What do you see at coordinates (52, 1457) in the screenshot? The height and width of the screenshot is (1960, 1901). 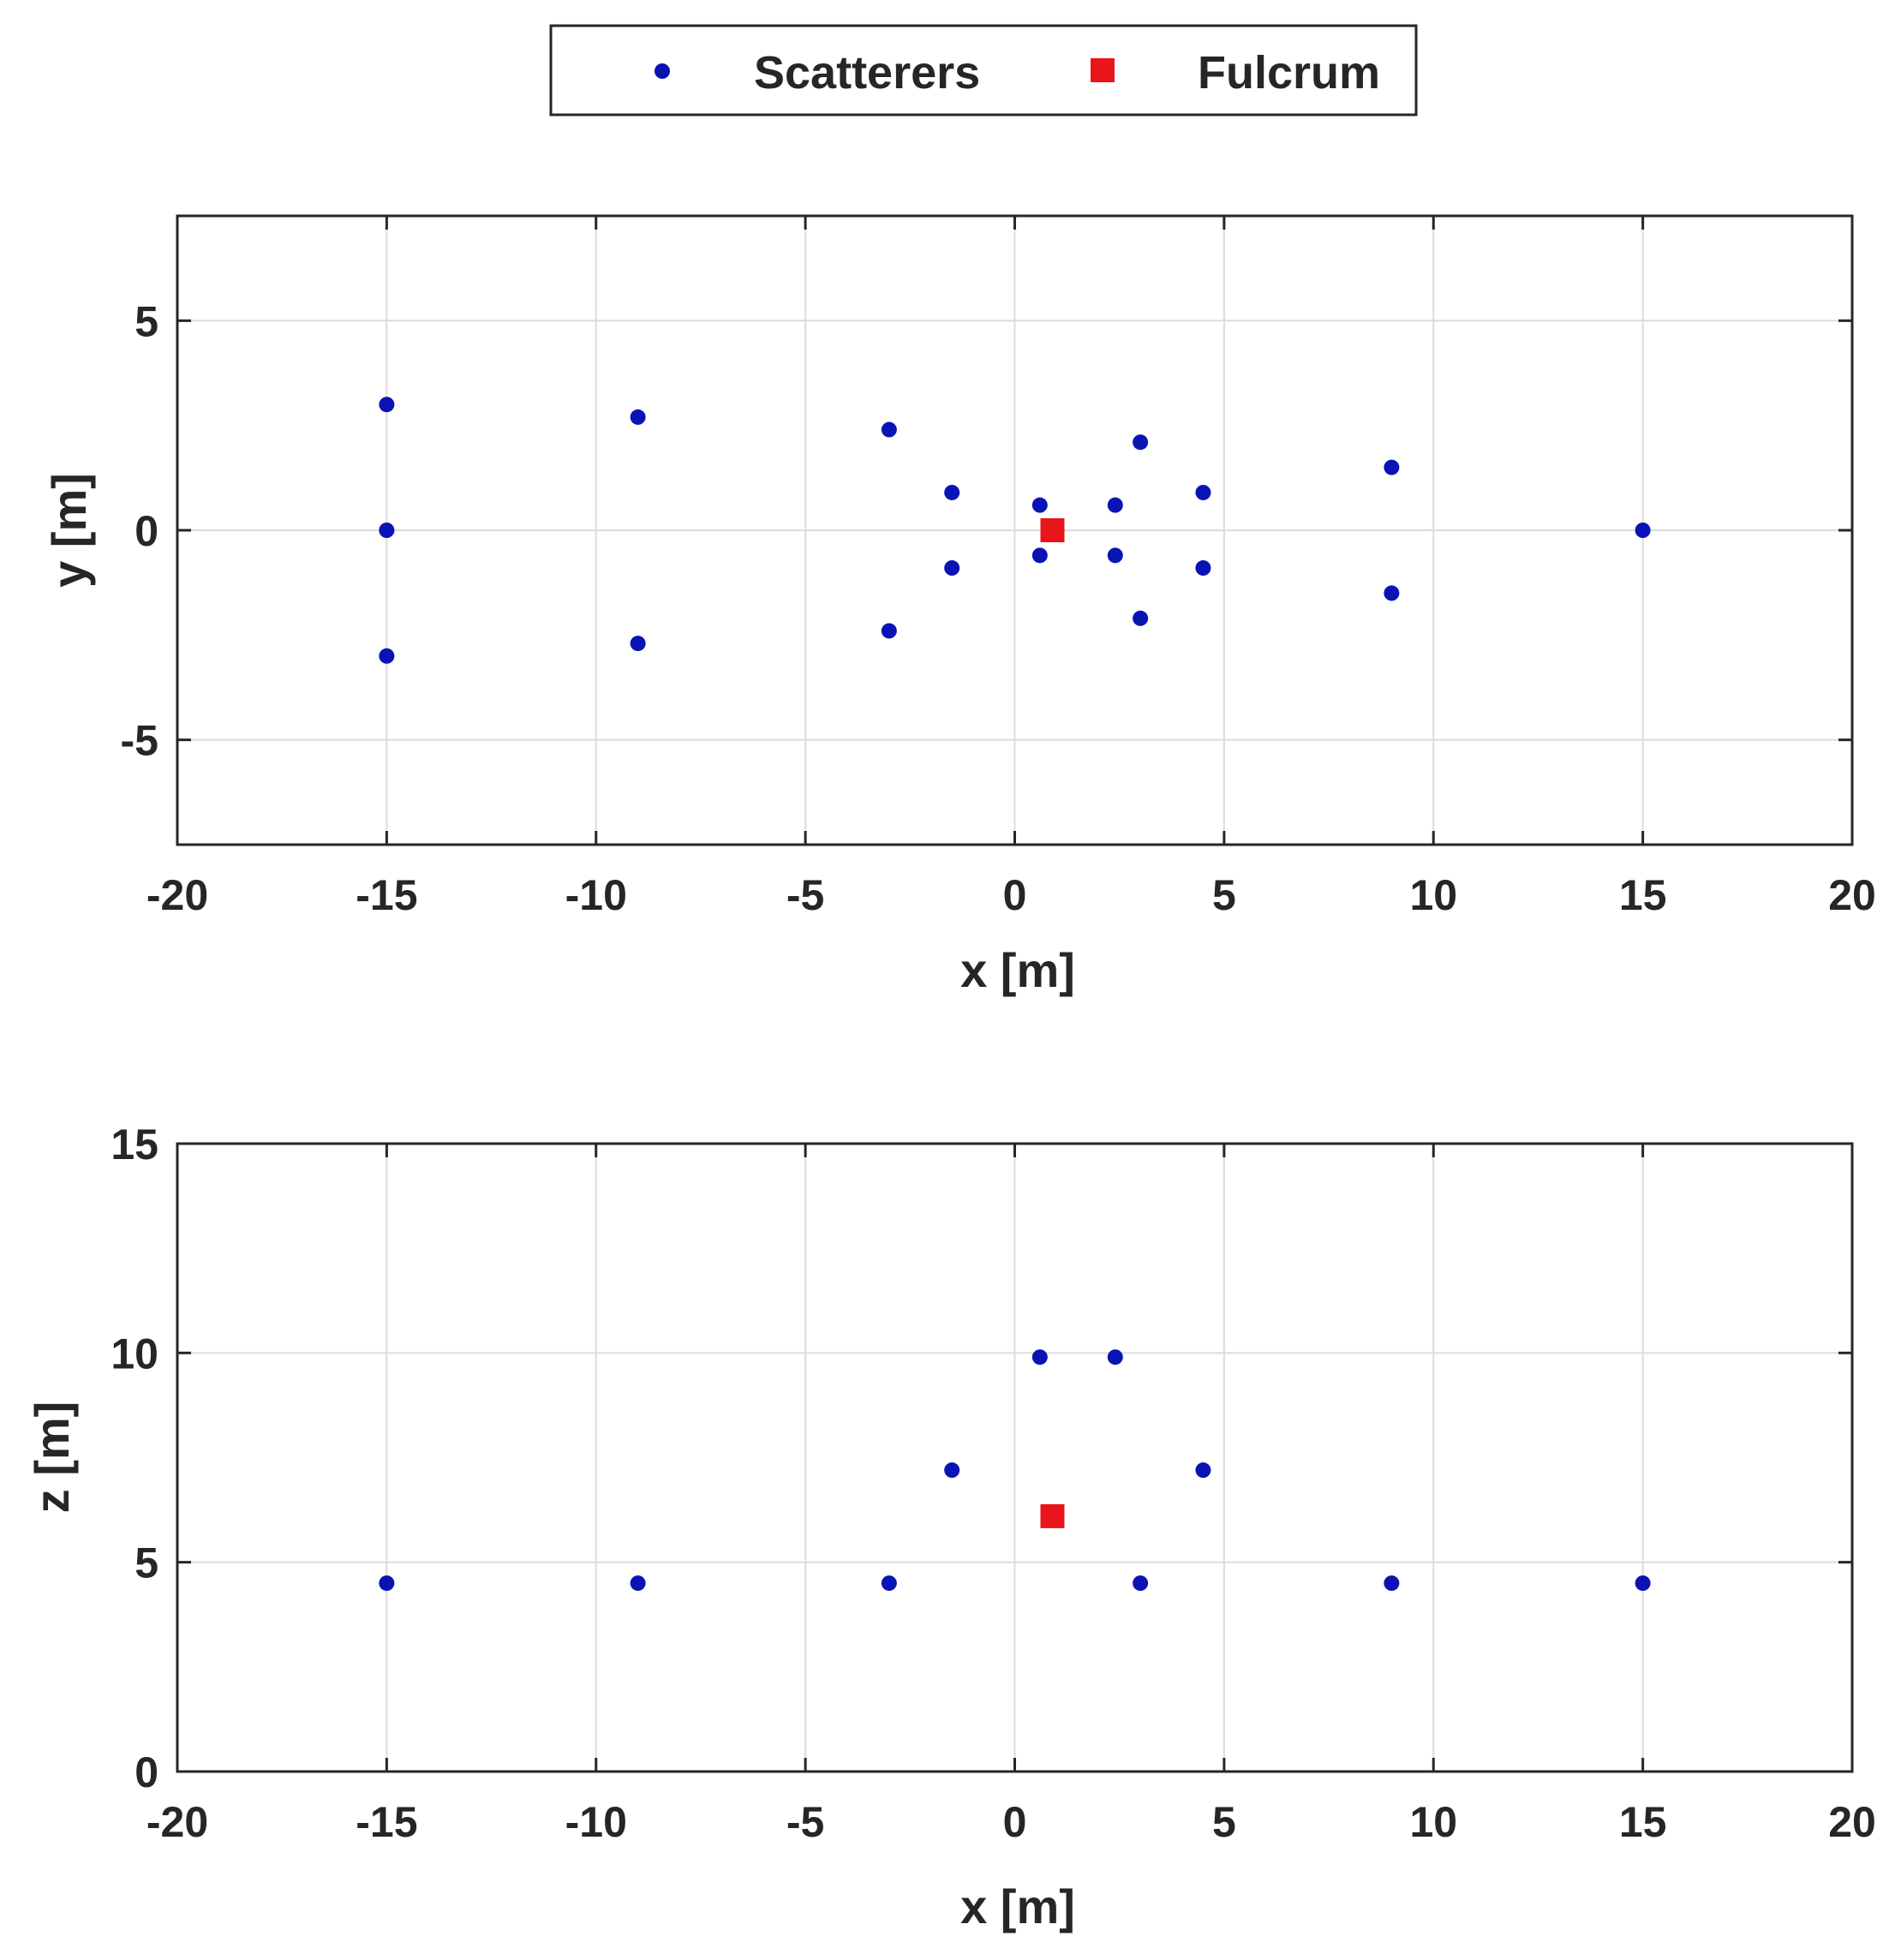 I see `plot-xz-ylabel: z [m]` at bounding box center [52, 1457].